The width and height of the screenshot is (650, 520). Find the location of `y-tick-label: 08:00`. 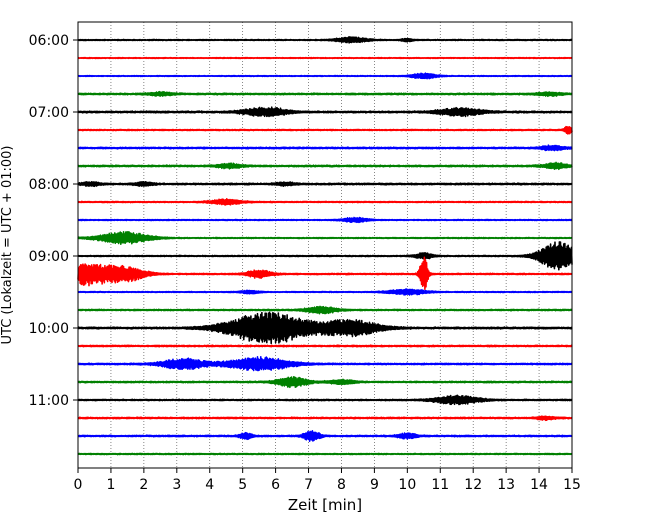

y-tick-label: 08:00 is located at coordinates (49, 185).